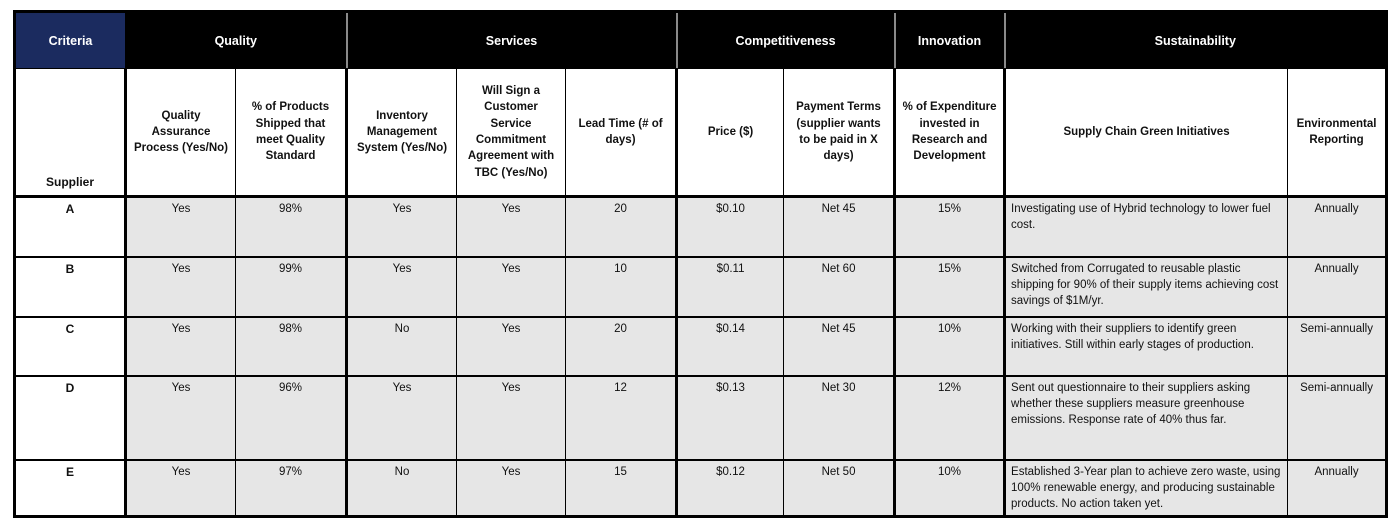 The image size is (1390, 526). I want to click on group-header-competitiveness: Competitiveness, so click(785, 40).